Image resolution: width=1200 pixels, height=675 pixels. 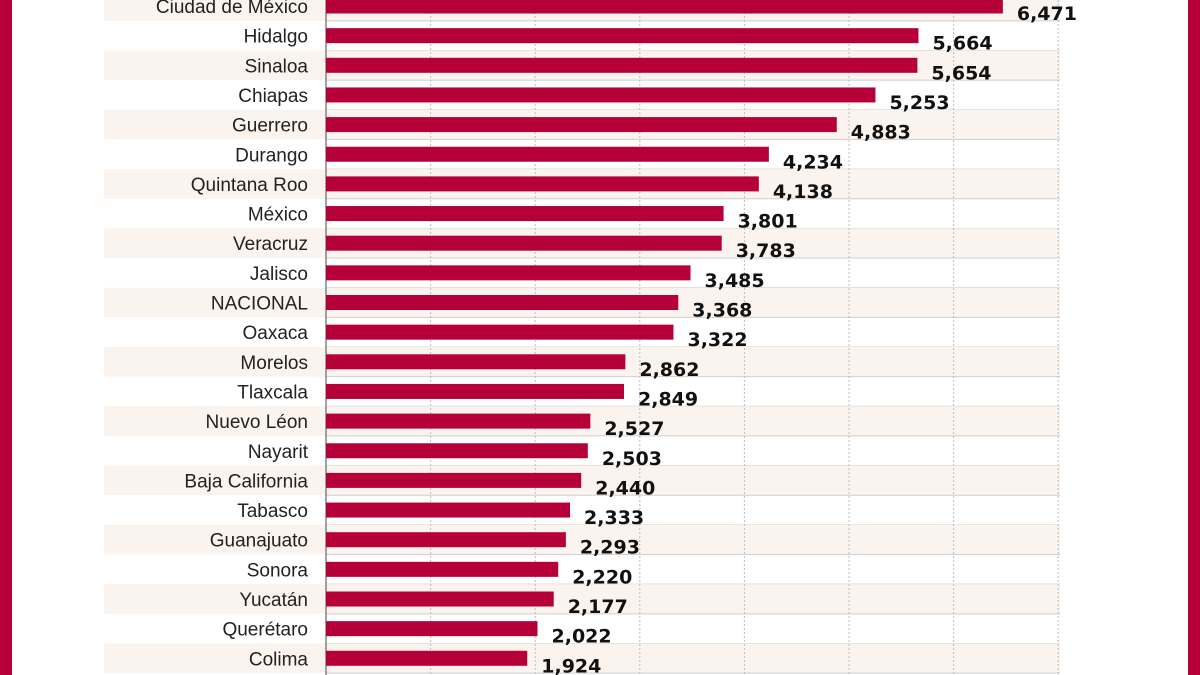 What do you see at coordinates (278, 215) in the screenshot?
I see `category-label: México` at bounding box center [278, 215].